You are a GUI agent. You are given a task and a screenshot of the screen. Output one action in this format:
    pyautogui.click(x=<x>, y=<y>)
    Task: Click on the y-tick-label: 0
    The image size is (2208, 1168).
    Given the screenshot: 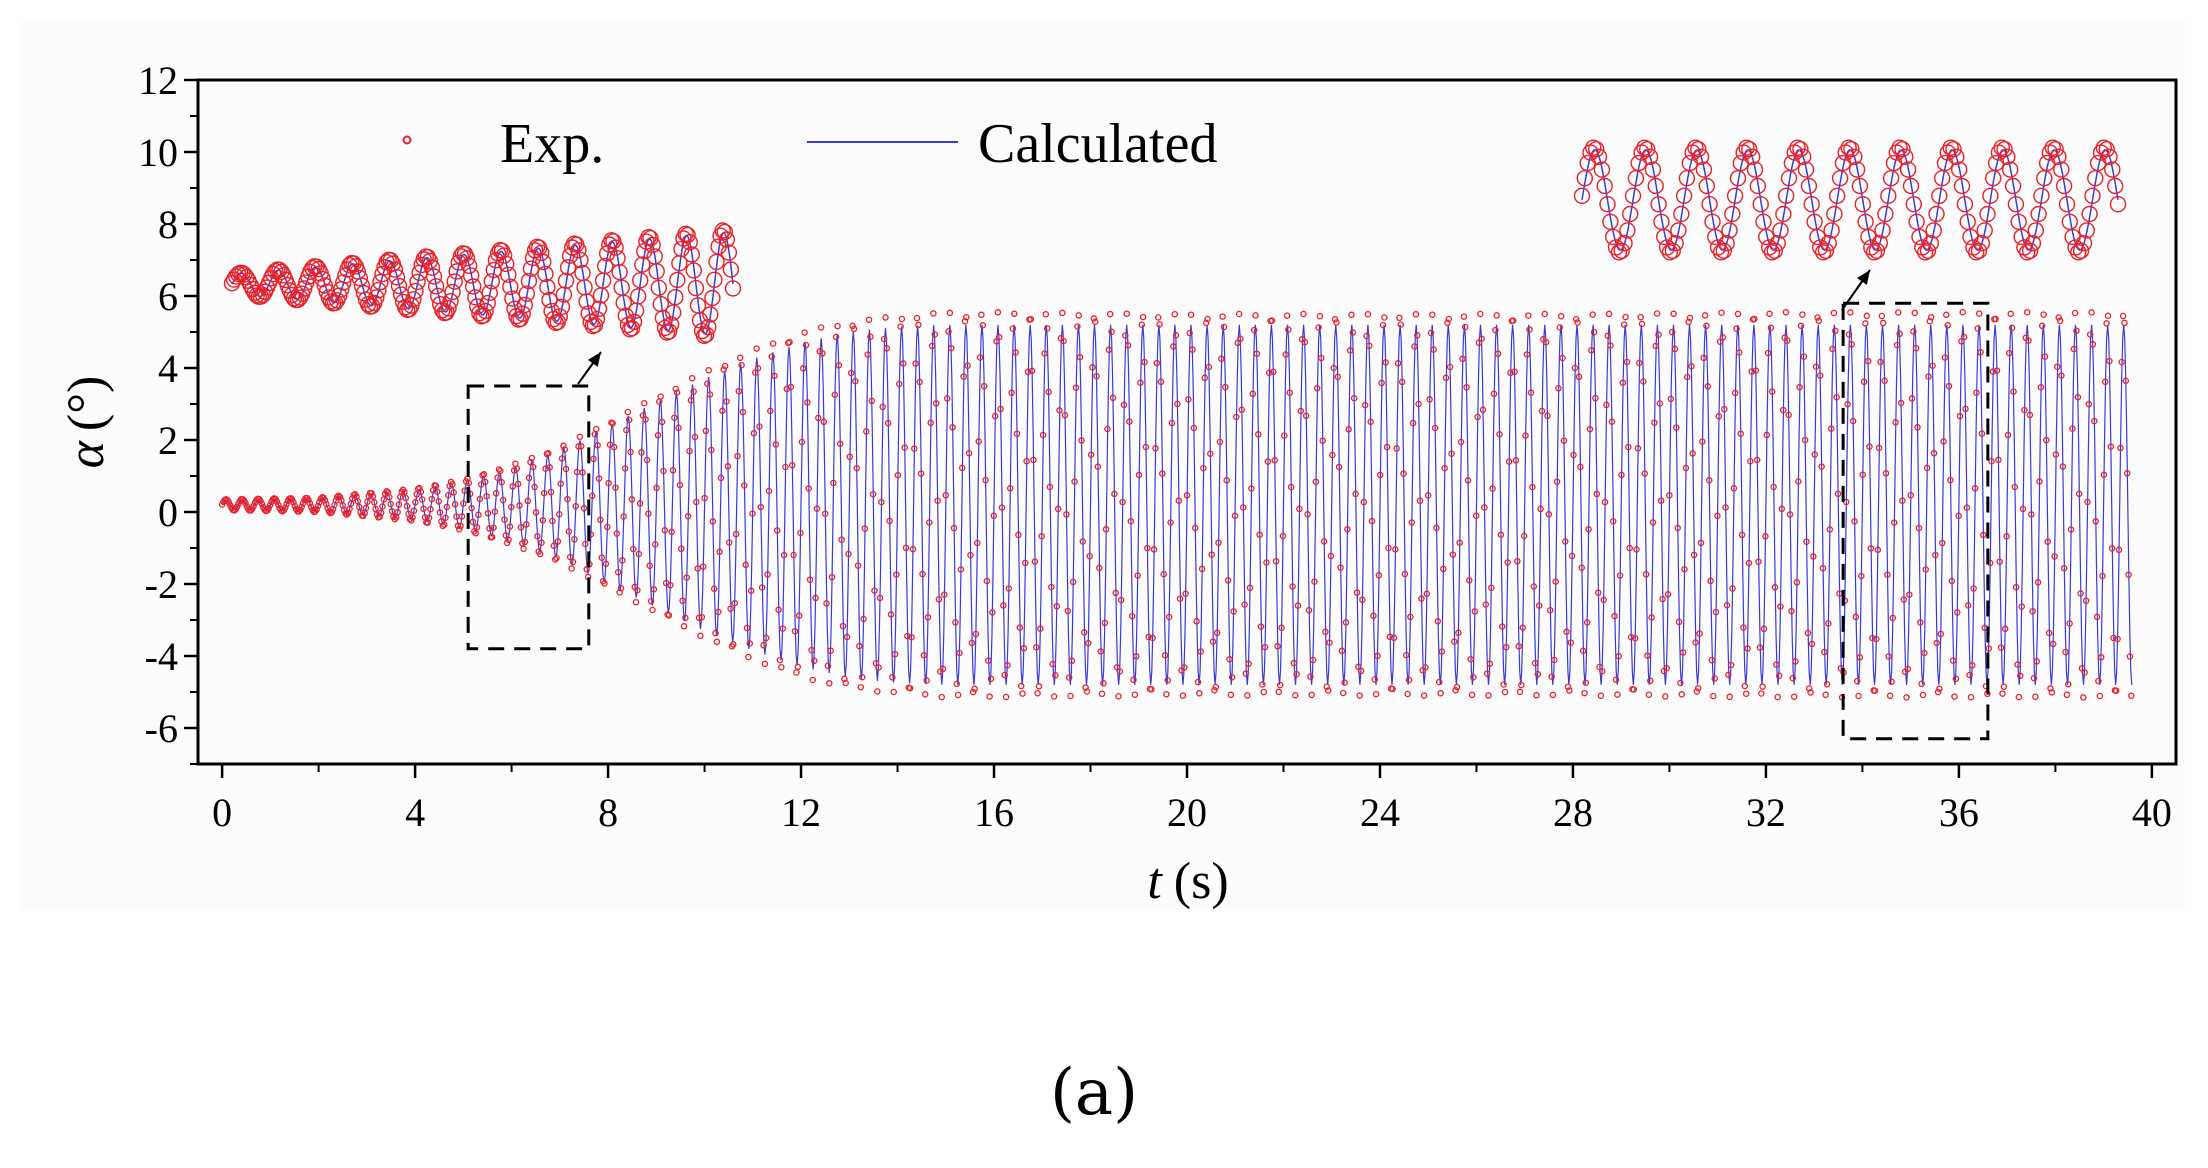 What is the action you would take?
    pyautogui.click(x=168, y=512)
    